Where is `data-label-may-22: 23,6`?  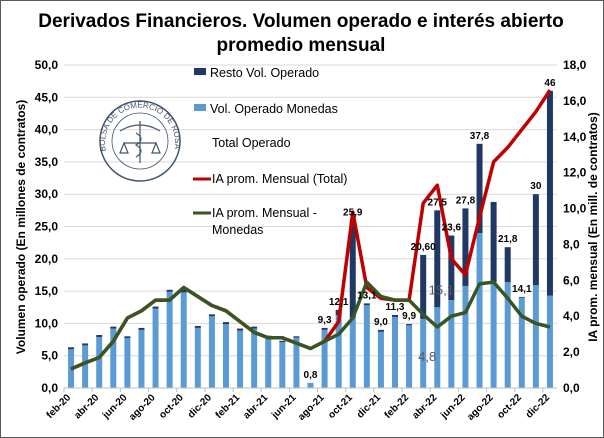 data-label-may-22: 23,6 is located at coordinates (452, 228).